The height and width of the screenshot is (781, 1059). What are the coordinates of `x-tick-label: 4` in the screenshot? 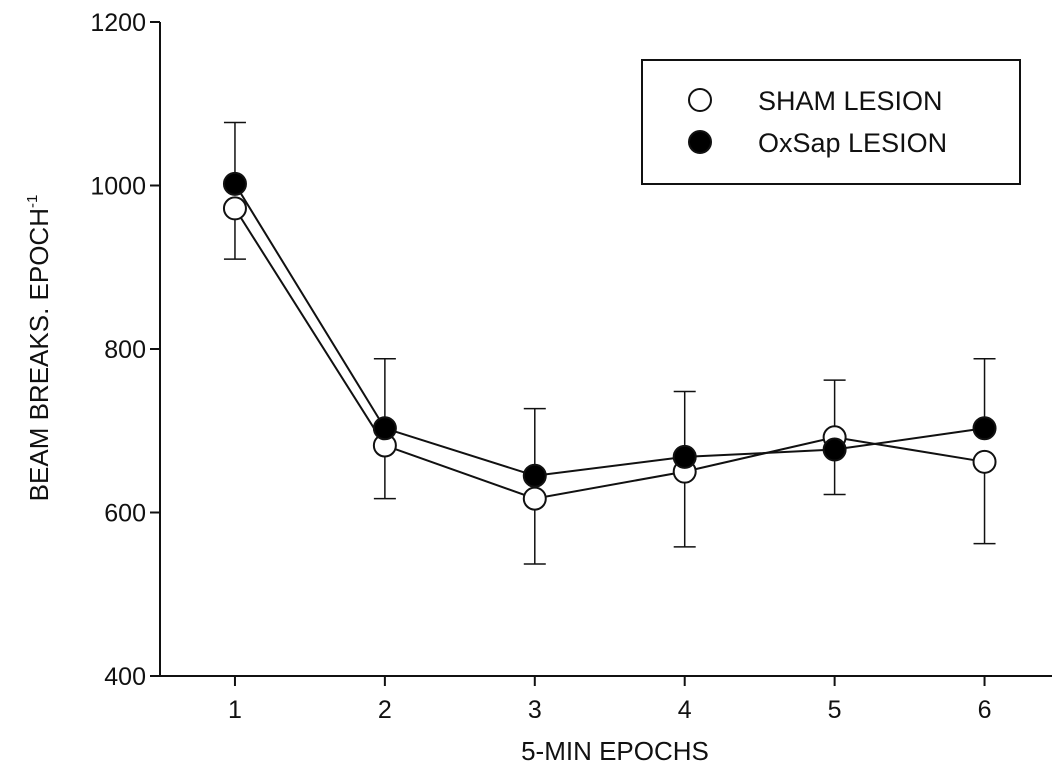 It's located at (685, 710).